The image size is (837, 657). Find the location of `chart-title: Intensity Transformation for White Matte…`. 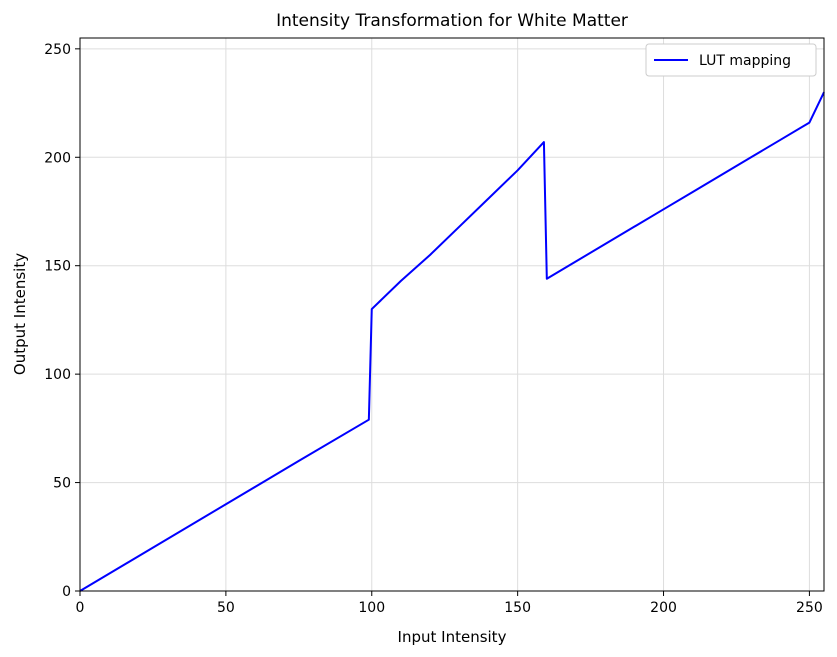

chart-title: Intensity Transformation for White Matte… is located at coordinates (452, 21).